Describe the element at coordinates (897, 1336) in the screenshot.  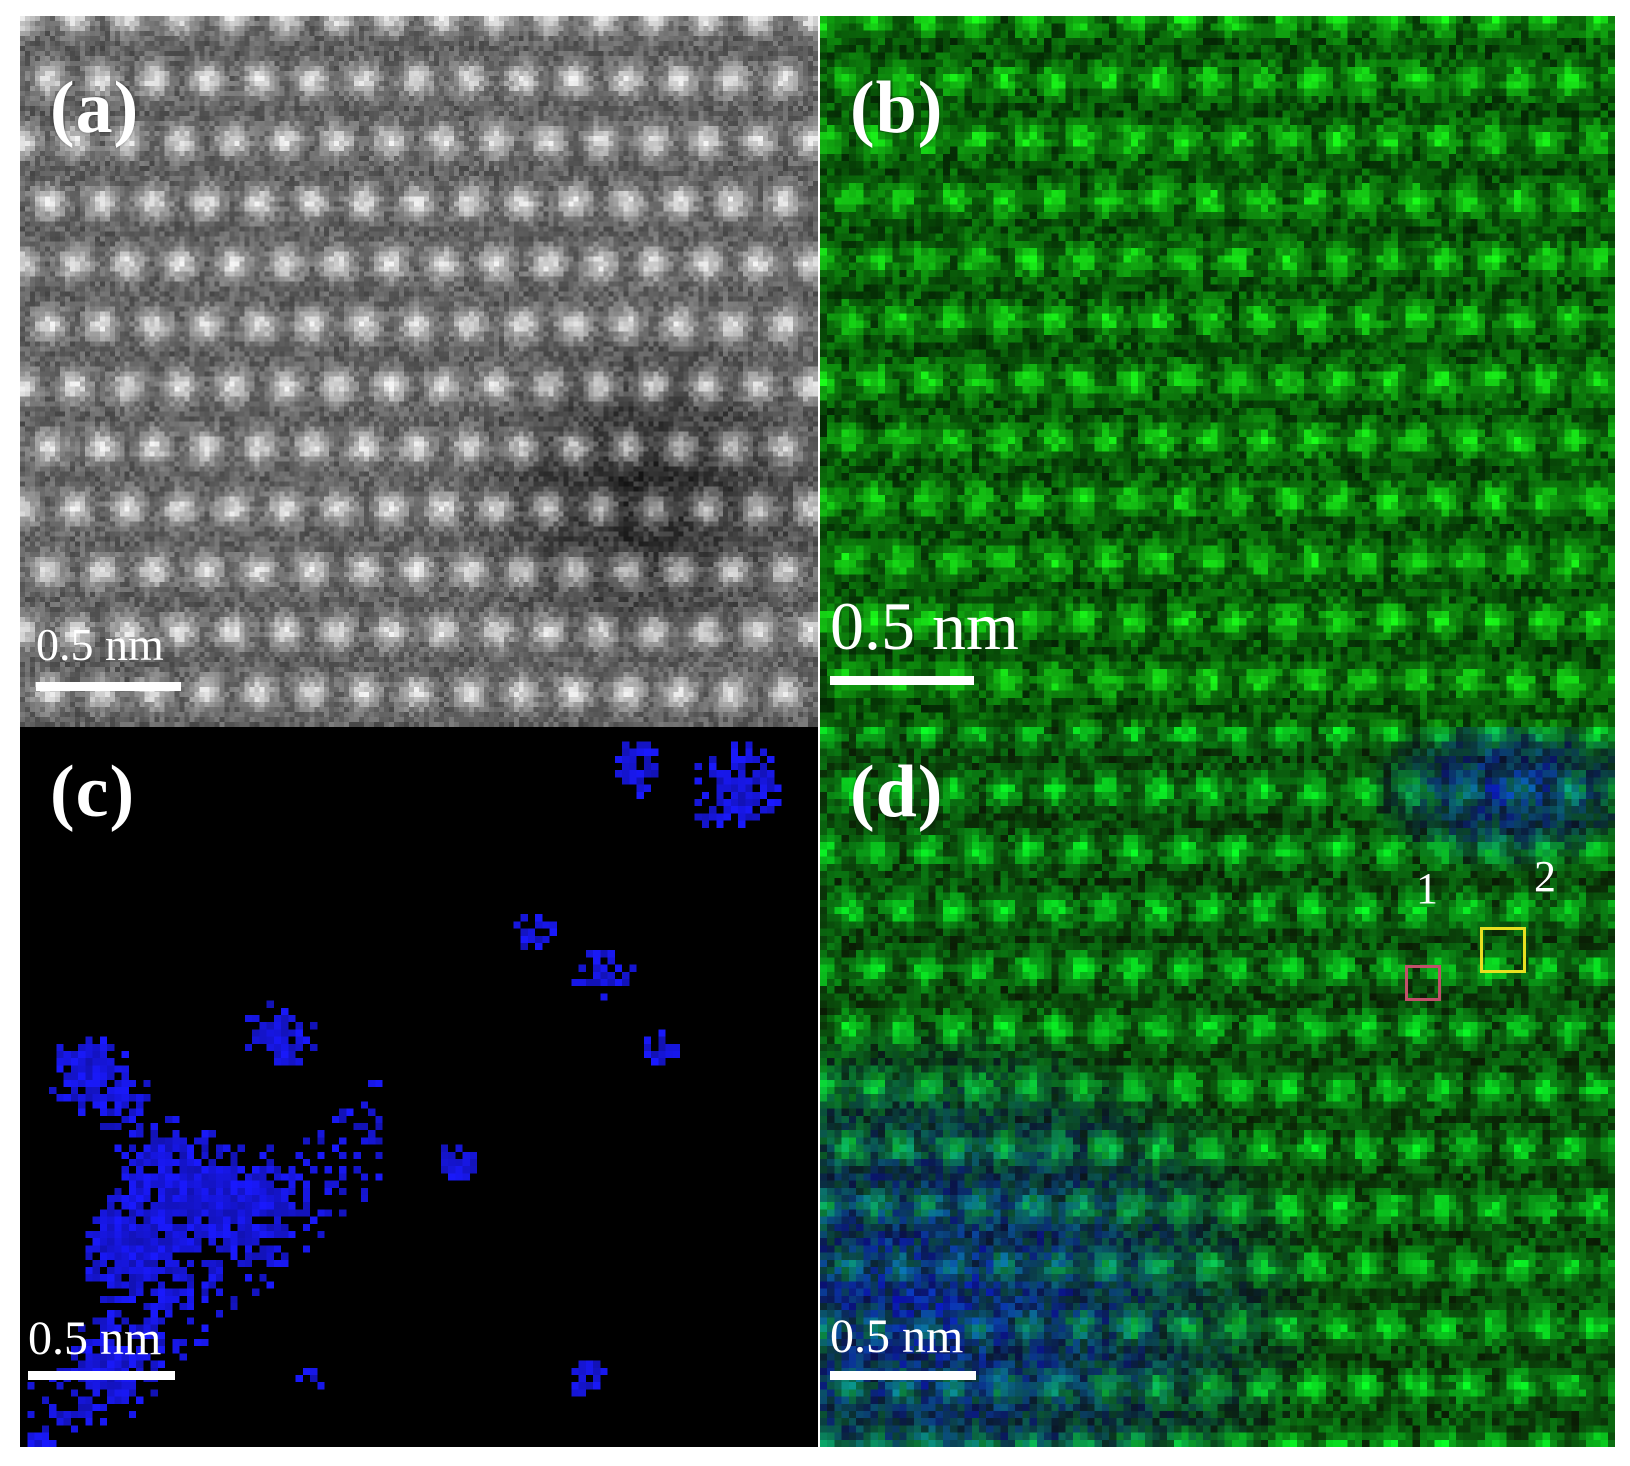
I see `scale-bar-label-d: 0.5 nm` at that location.